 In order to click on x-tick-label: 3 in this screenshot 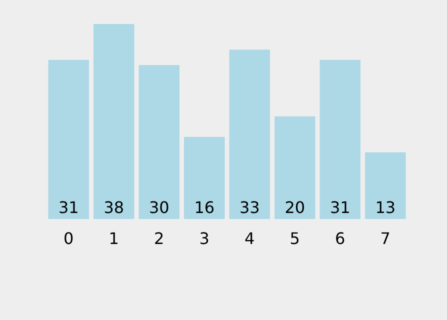, I will do `click(204, 238)`.